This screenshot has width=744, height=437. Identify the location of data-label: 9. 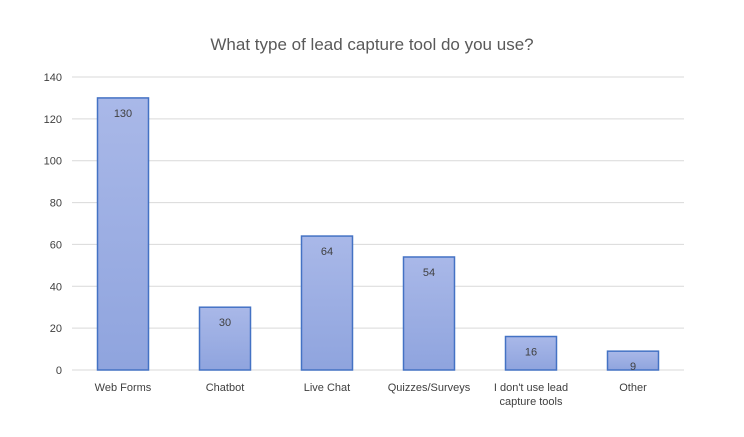
(633, 367).